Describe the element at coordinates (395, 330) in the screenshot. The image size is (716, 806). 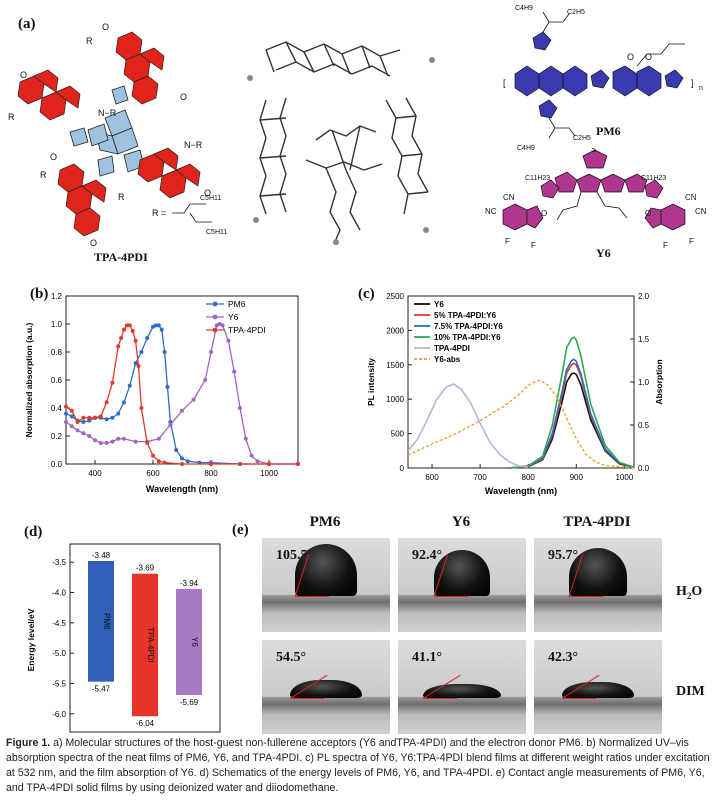
I see `y-tick-label: 2000` at that location.